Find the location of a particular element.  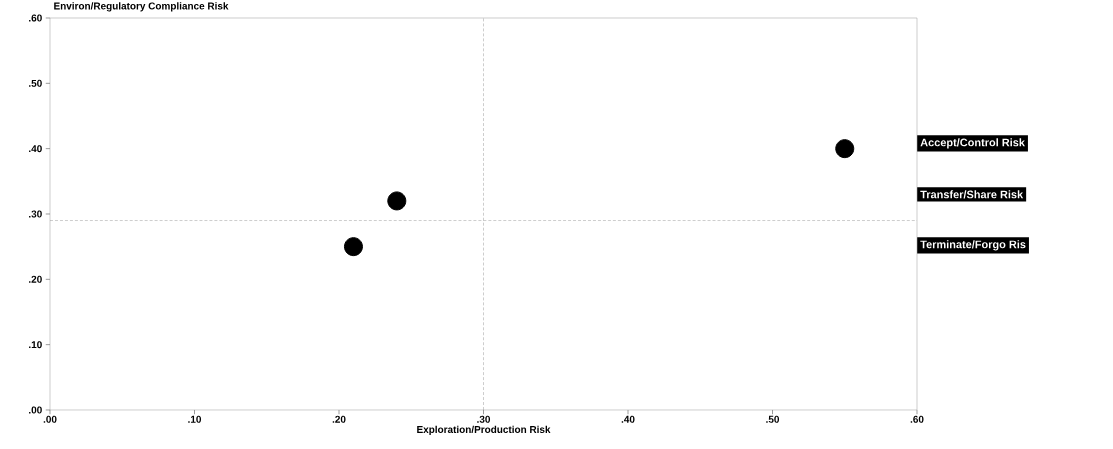

x-tick-label: .60 is located at coordinates (917, 419).